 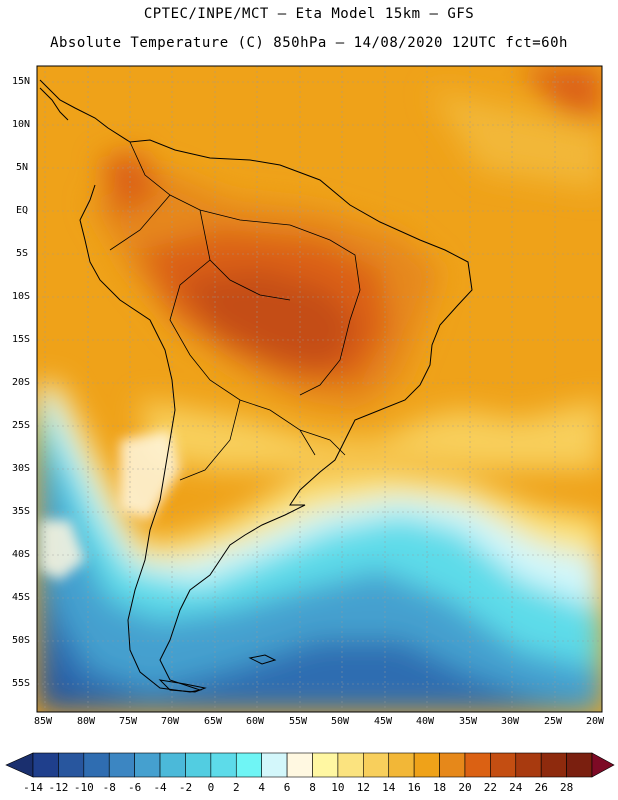 I want to click on colorbar-tick-label: 24, so click(x=516, y=787).